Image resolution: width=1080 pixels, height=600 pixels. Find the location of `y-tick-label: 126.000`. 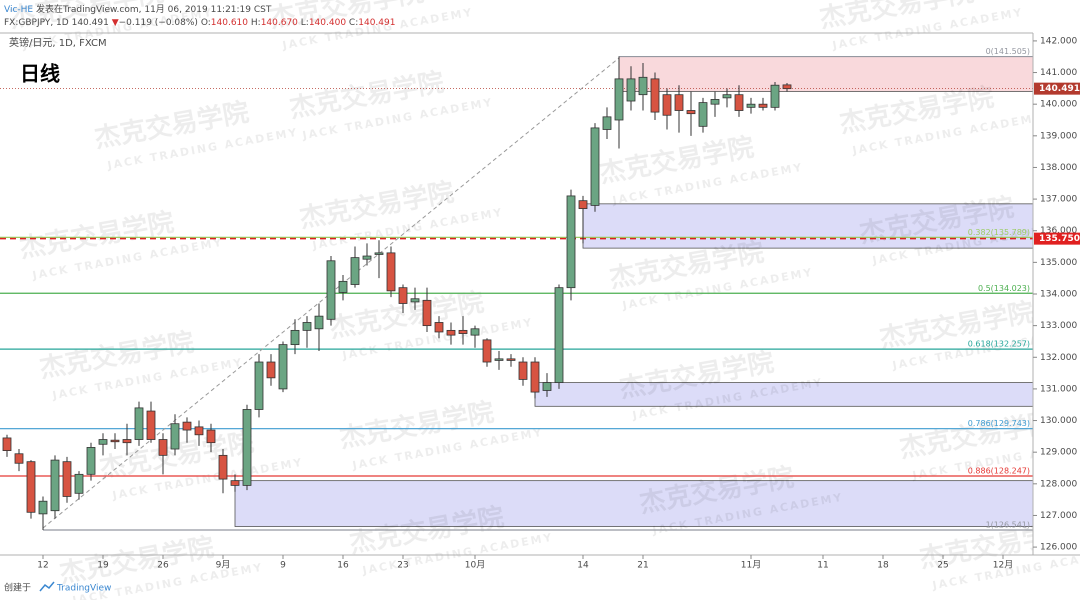

y-tick-label: 126.000 is located at coordinates (1058, 548).